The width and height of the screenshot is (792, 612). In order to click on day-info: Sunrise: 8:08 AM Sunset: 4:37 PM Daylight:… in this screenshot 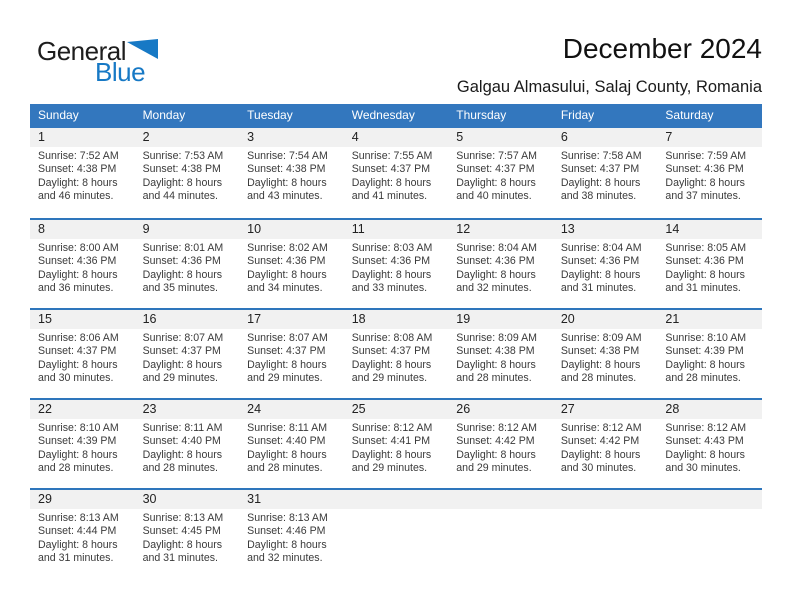, I will do `click(396, 357)`.